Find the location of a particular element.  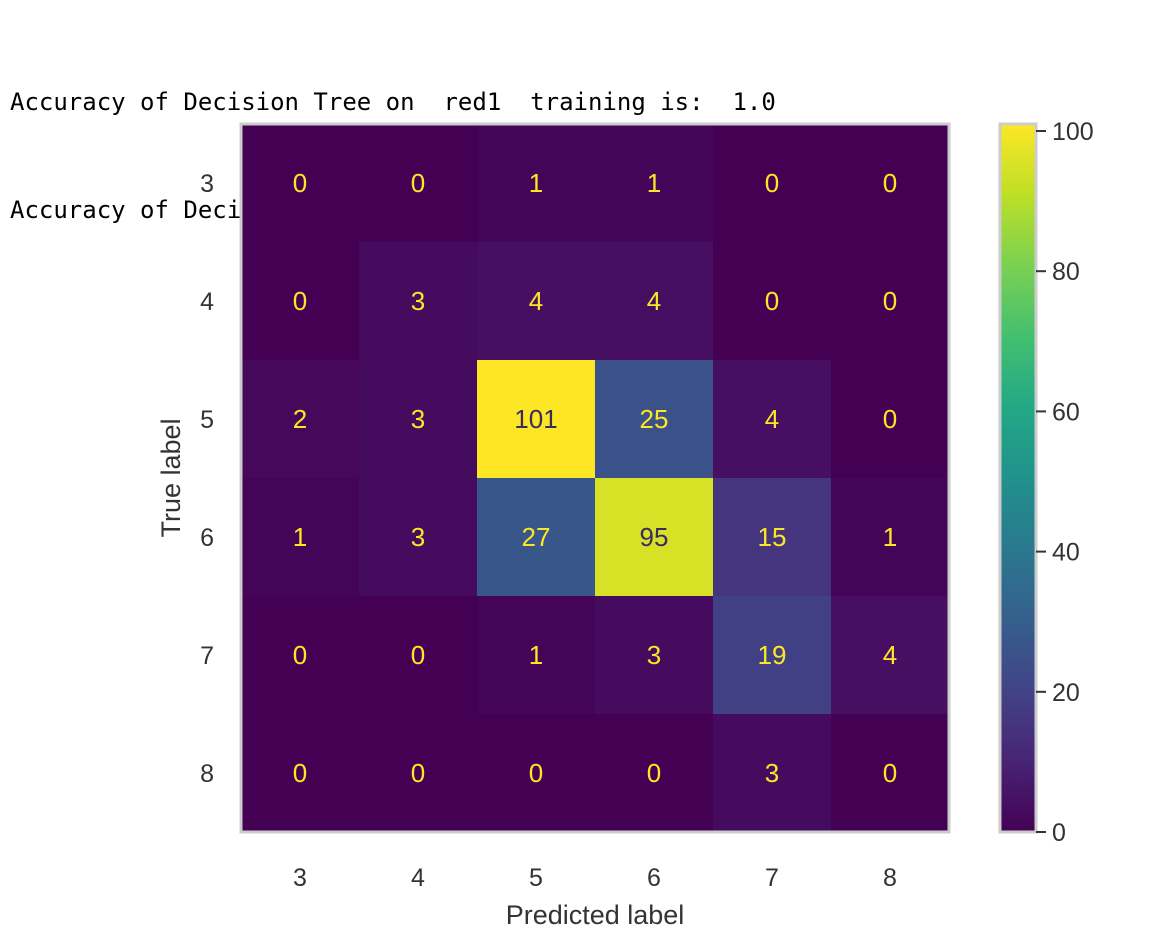

cell-value-5-6: 25 is located at coordinates (654, 419).